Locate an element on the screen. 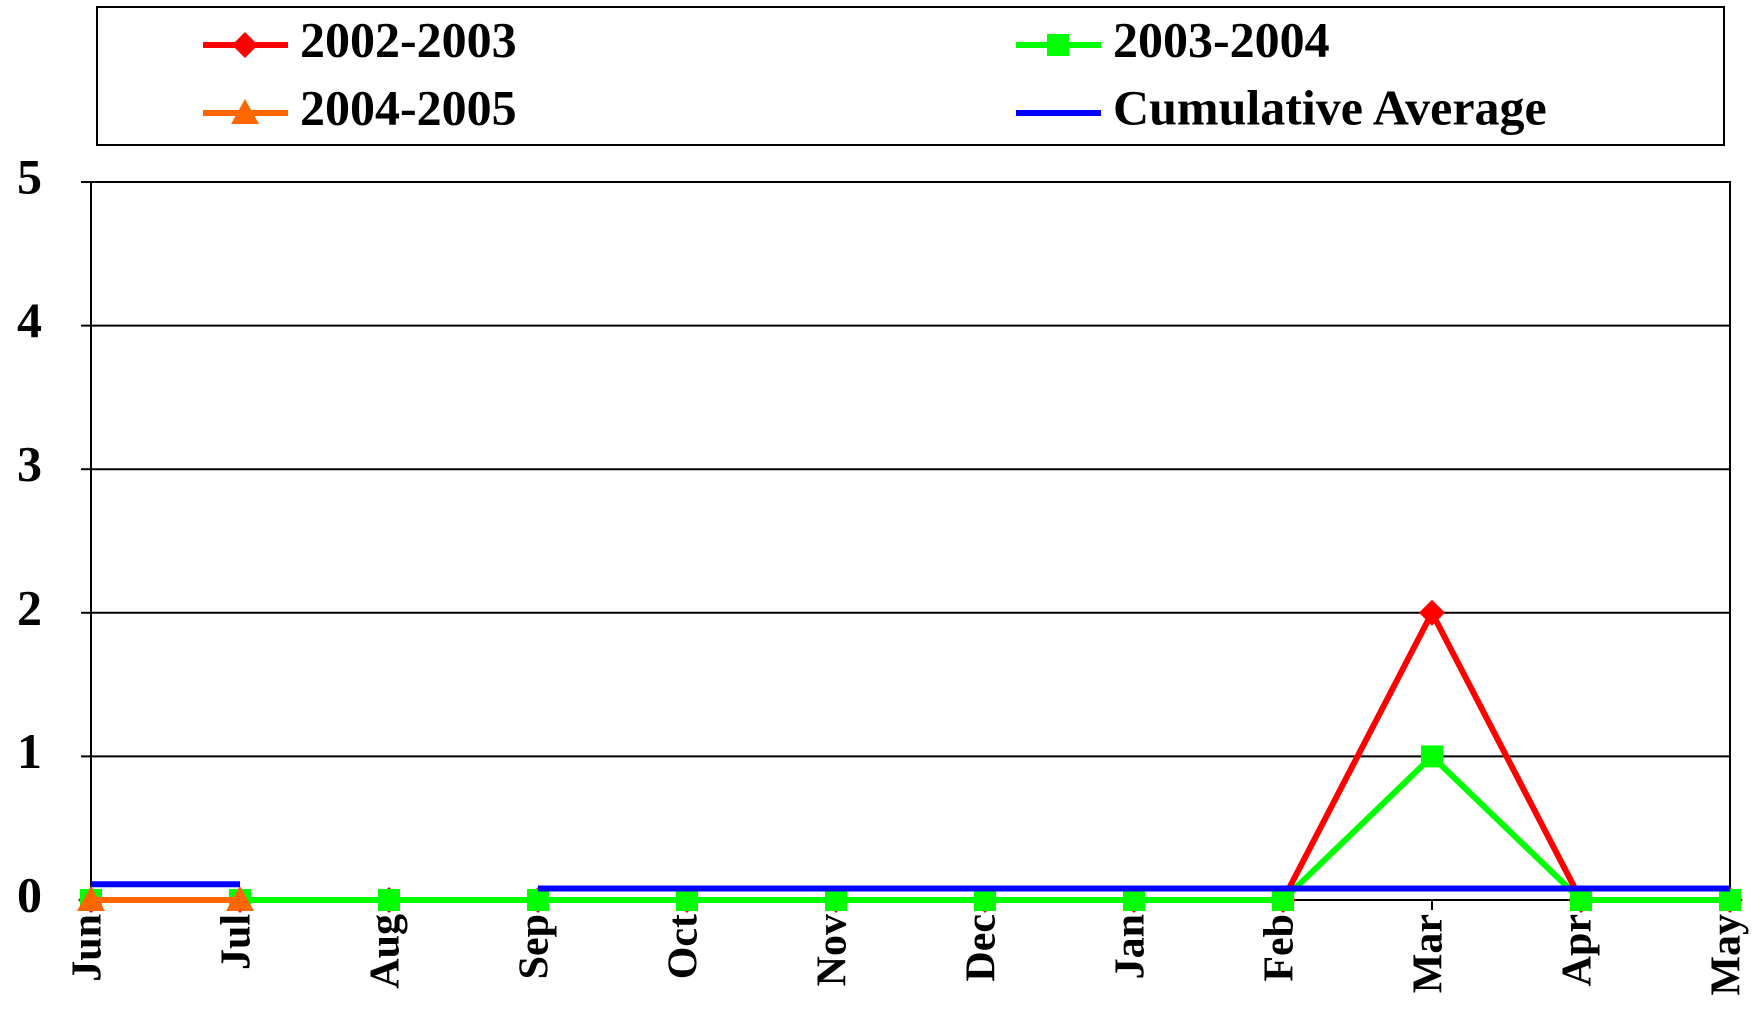 This screenshot has width=1761, height=1024. y-tick-label: 0 is located at coordinates (29, 894).